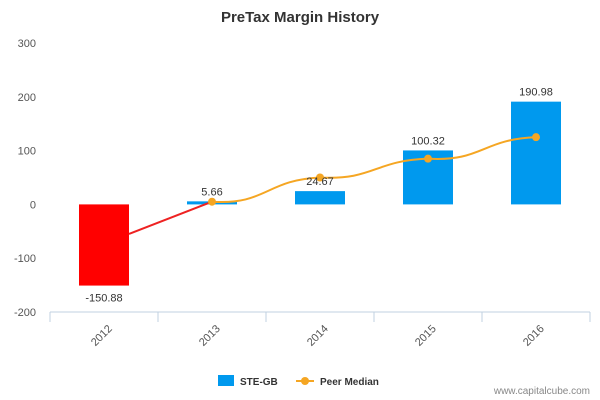 This screenshot has width=600, height=400. Describe the element at coordinates (27, 44) in the screenshot. I see `y-tick-label: 300` at that location.